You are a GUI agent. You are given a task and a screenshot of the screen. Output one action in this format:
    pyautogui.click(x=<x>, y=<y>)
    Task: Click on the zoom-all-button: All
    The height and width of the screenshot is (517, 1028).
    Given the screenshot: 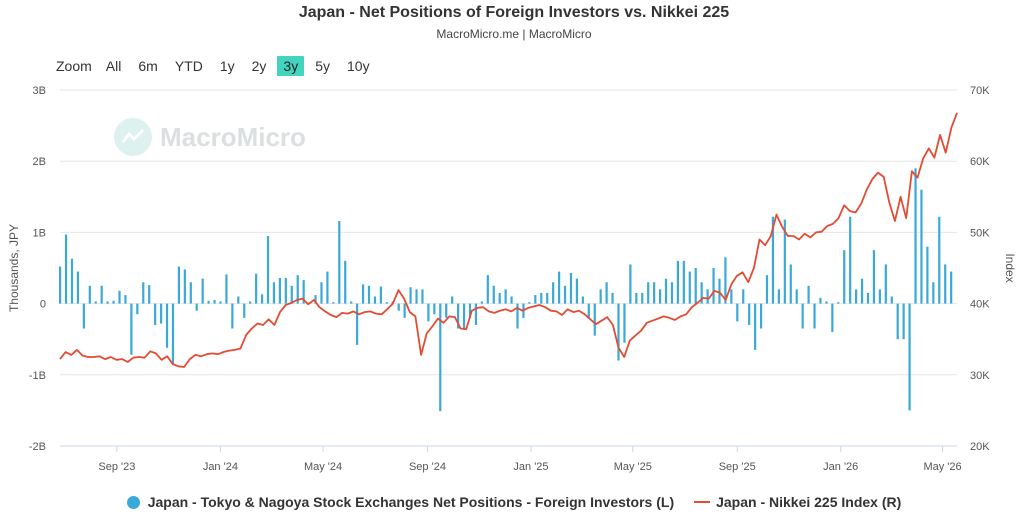 What is the action you would take?
    pyautogui.click(x=113, y=66)
    